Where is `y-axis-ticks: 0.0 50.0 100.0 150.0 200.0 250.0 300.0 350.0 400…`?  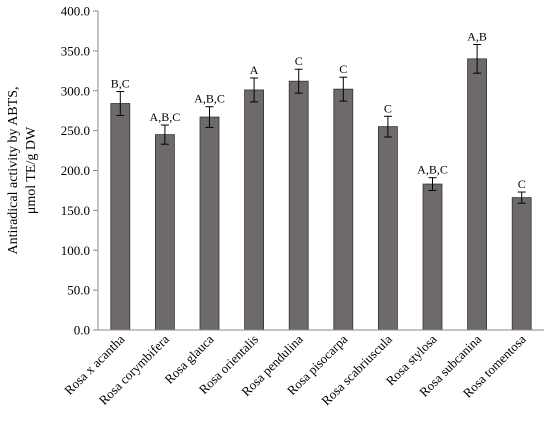 y-axis-ticks: 0.0 50.0 100.0 150.0 200.0 250.0 300.0 350.0 400… is located at coordinates (79, 171).